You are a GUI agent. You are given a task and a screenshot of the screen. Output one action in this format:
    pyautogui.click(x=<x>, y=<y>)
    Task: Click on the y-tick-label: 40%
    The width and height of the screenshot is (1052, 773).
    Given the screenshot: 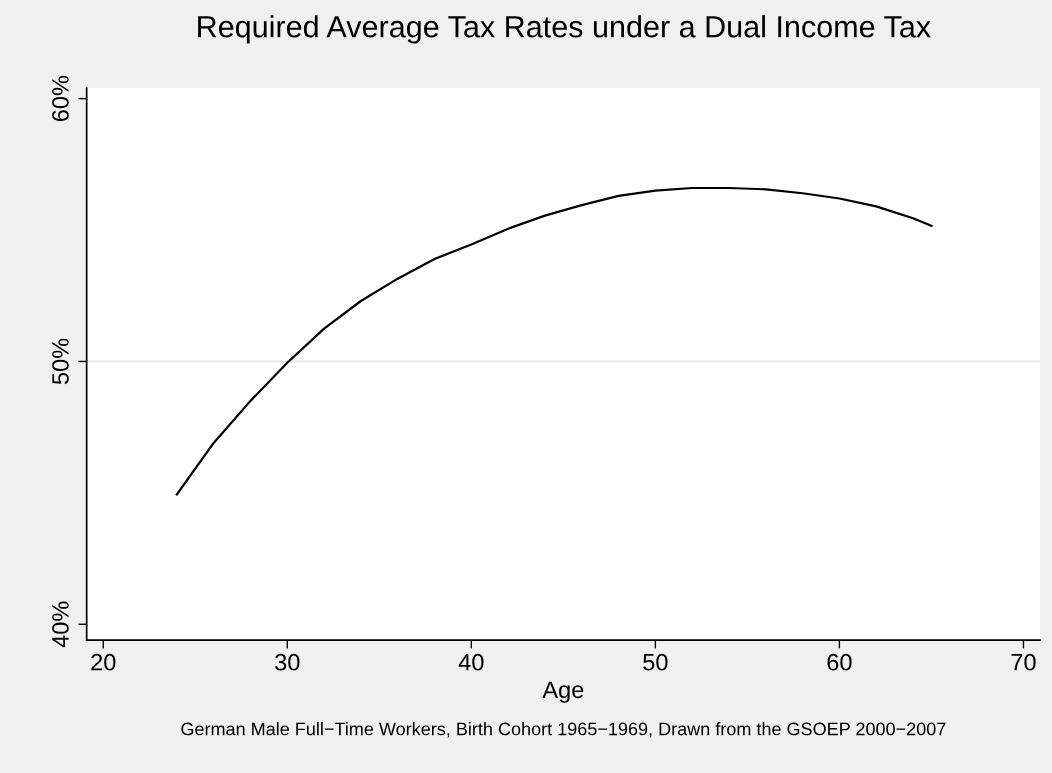 What is the action you would take?
    pyautogui.click(x=60, y=624)
    